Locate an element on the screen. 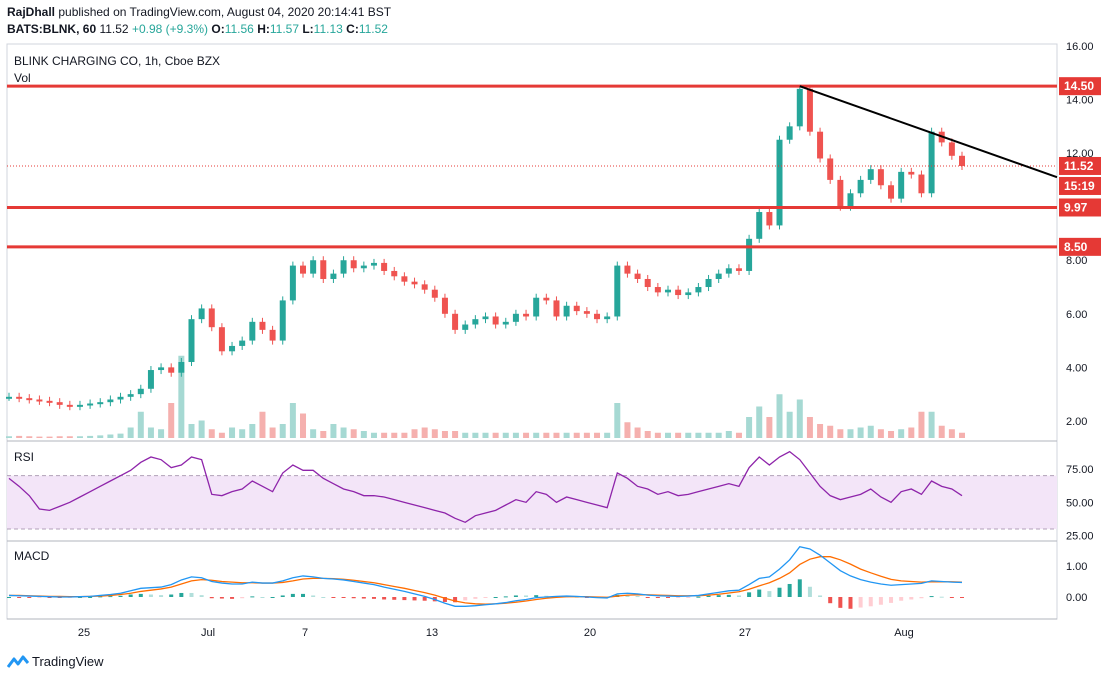  countdown-label: 15:19 is located at coordinates (1079, 186).